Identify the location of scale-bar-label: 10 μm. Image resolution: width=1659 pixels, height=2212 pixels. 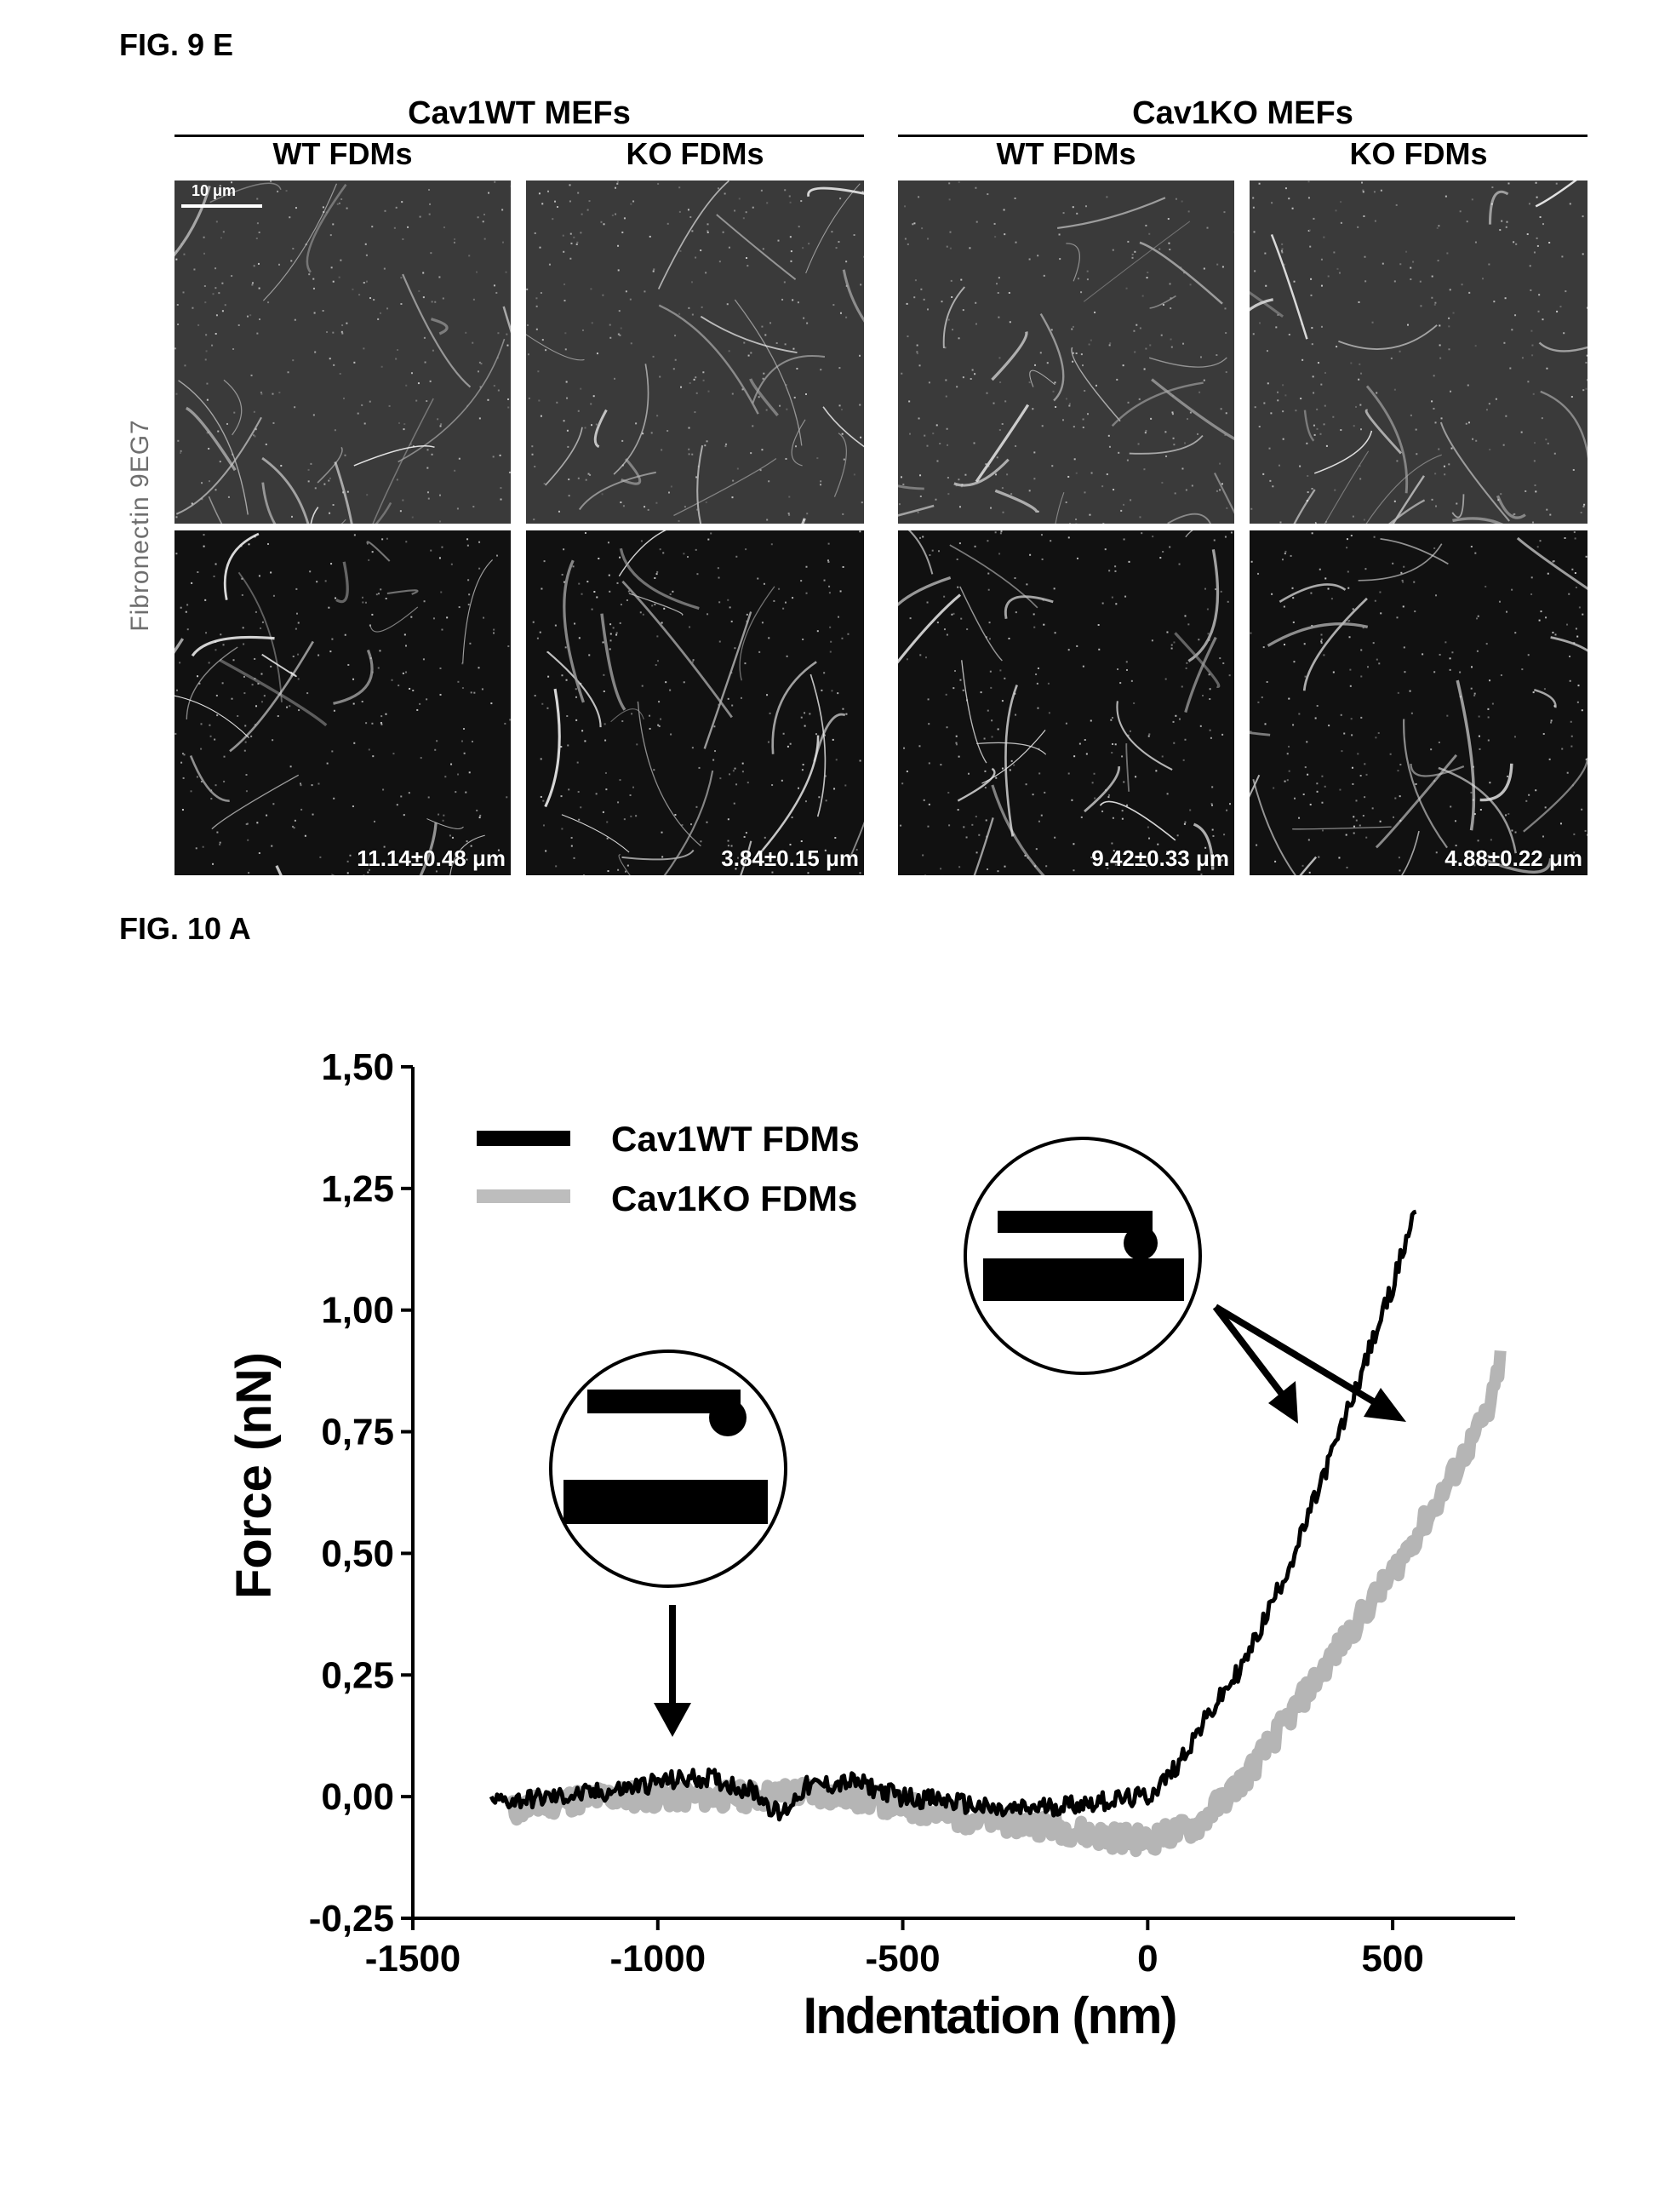
(214, 191).